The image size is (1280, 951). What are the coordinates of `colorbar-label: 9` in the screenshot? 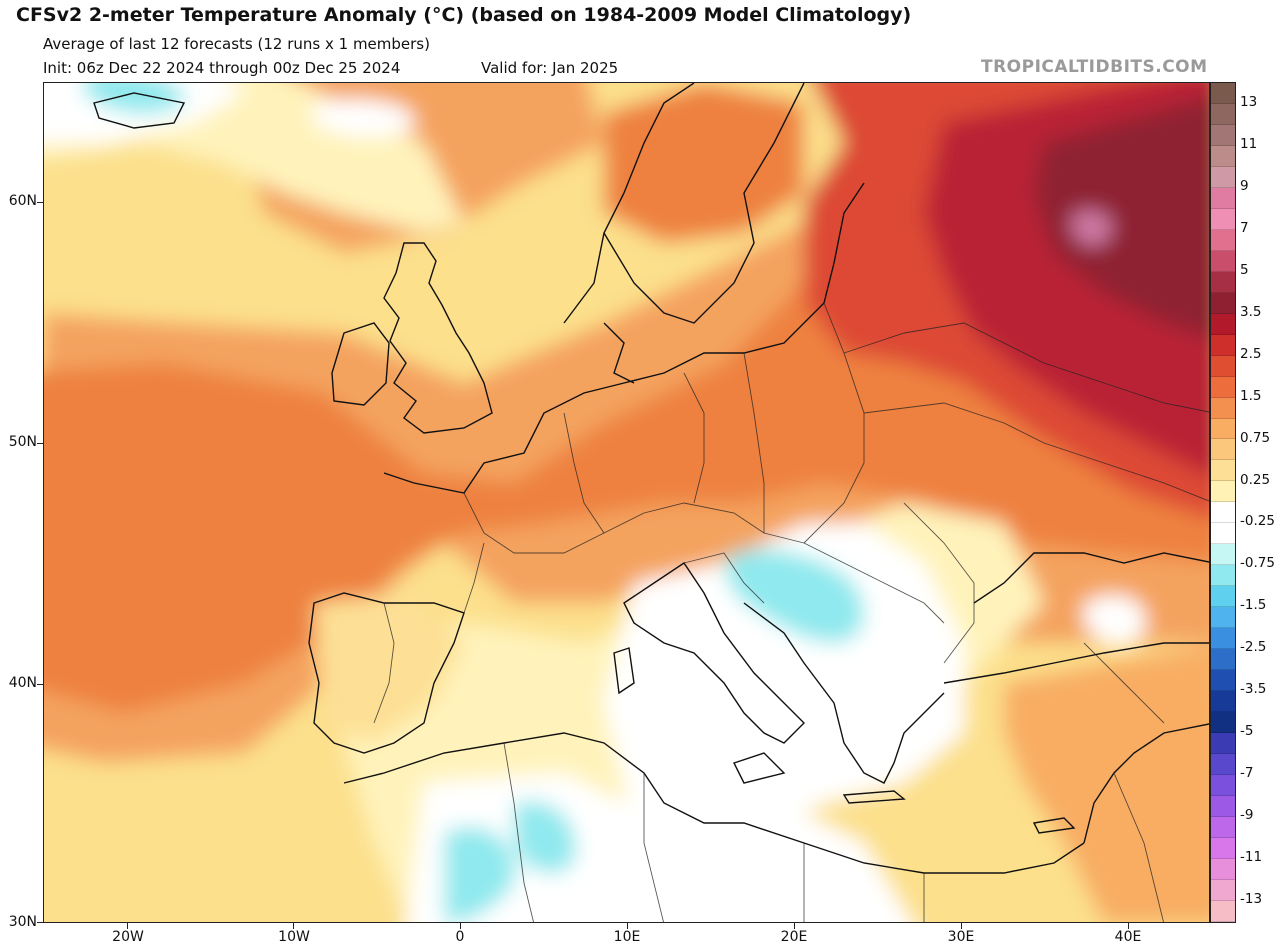 It's located at (1244, 185).